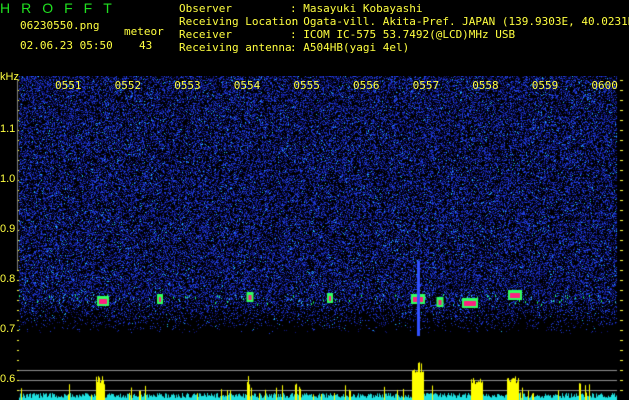 The width and height of the screenshot is (629, 400). Describe the element at coordinates (8, 229) in the screenshot. I see `y-tick-label: 0.9` at that location.